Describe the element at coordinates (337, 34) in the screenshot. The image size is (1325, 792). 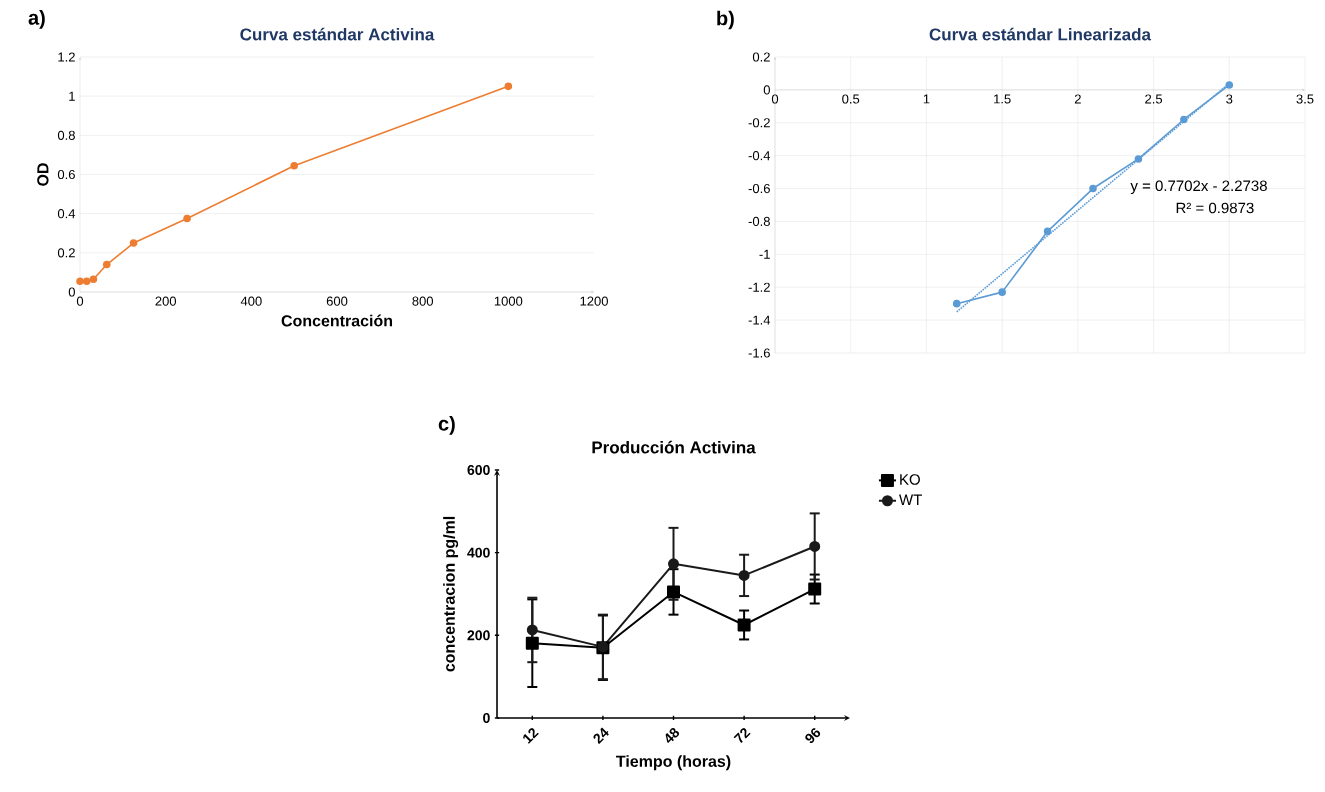
I see `chart-title: Curva estándar Activina` at that location.